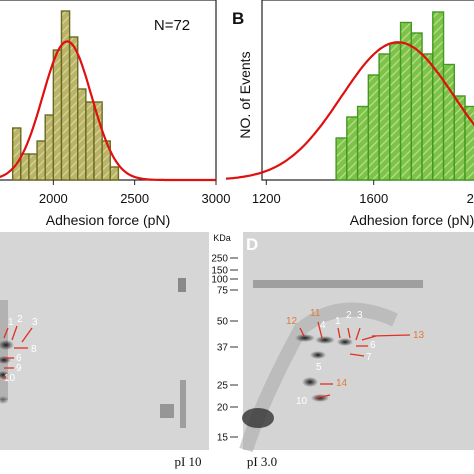 The height and width of the screenshot is (474, 474). What do you see at coordinates (266, 198) in the screenshot?
I see `x-tick-label: 1200` at bounding box center [266, 198].